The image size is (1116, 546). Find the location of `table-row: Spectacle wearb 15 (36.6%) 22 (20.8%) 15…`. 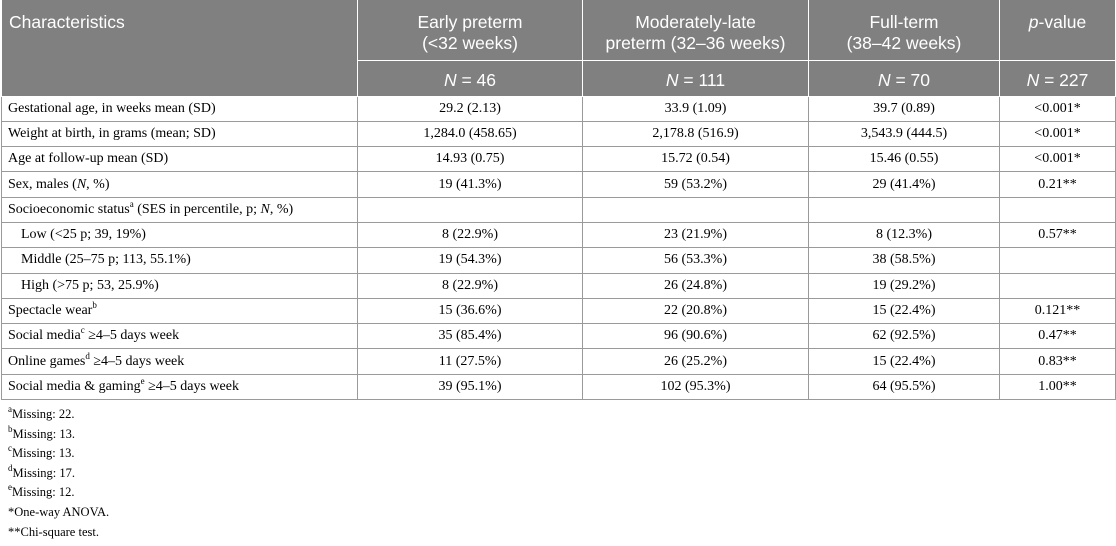

table-row: Spectacle wearb 15 (36.6%) 22 (20.8%) 15… is located at coordinates (558, 311).